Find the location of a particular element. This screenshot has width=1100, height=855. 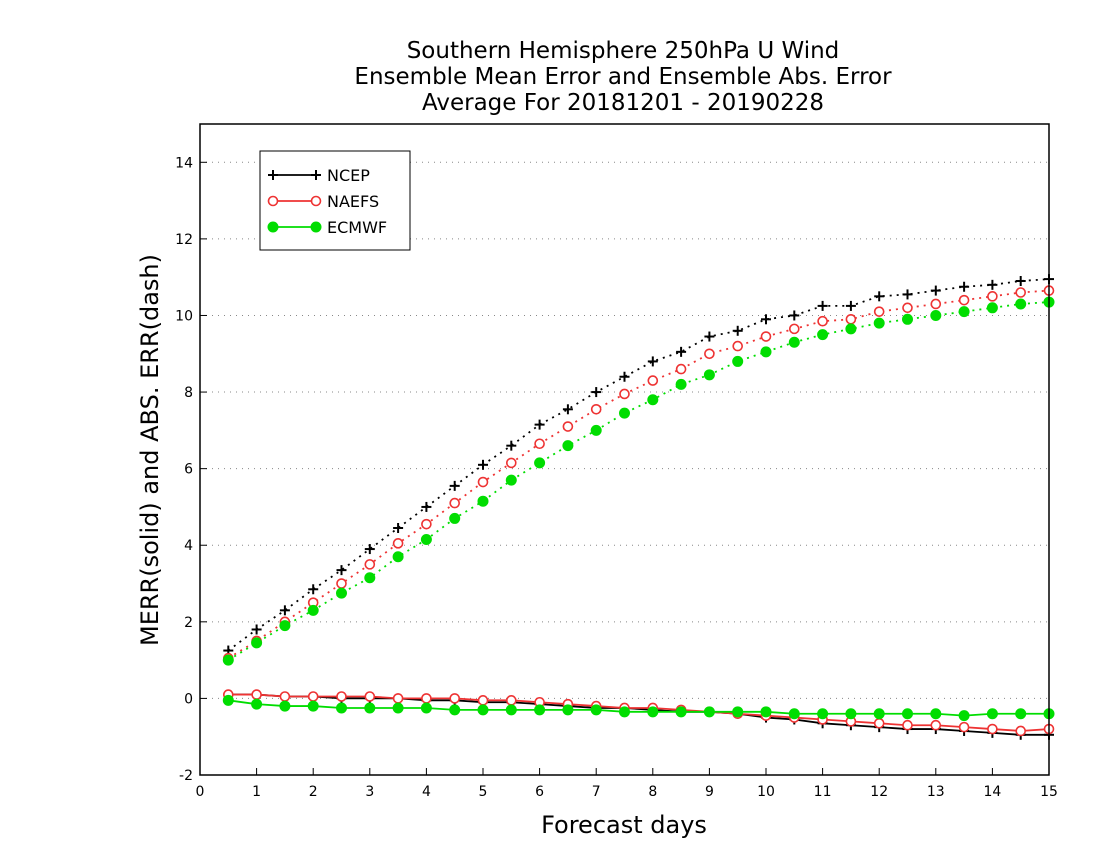

legend-item-ncep: NCEP is located at coordinates (319, 175).